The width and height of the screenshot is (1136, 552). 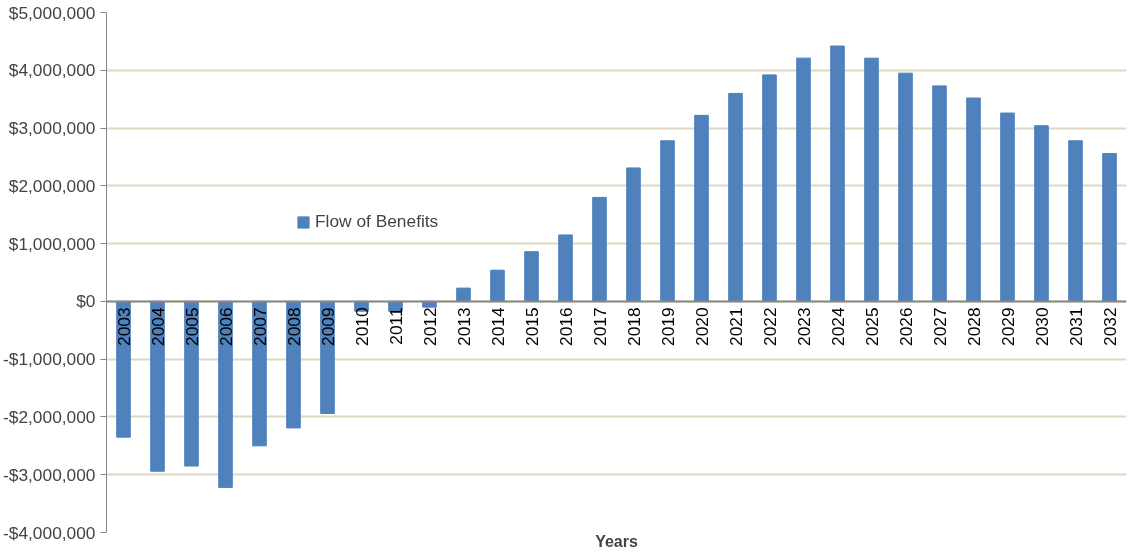 What do you see at coordinates (735, 326) in the screenshot?
I see `x-tick-label: 2021` at bounding box center [735, 326].